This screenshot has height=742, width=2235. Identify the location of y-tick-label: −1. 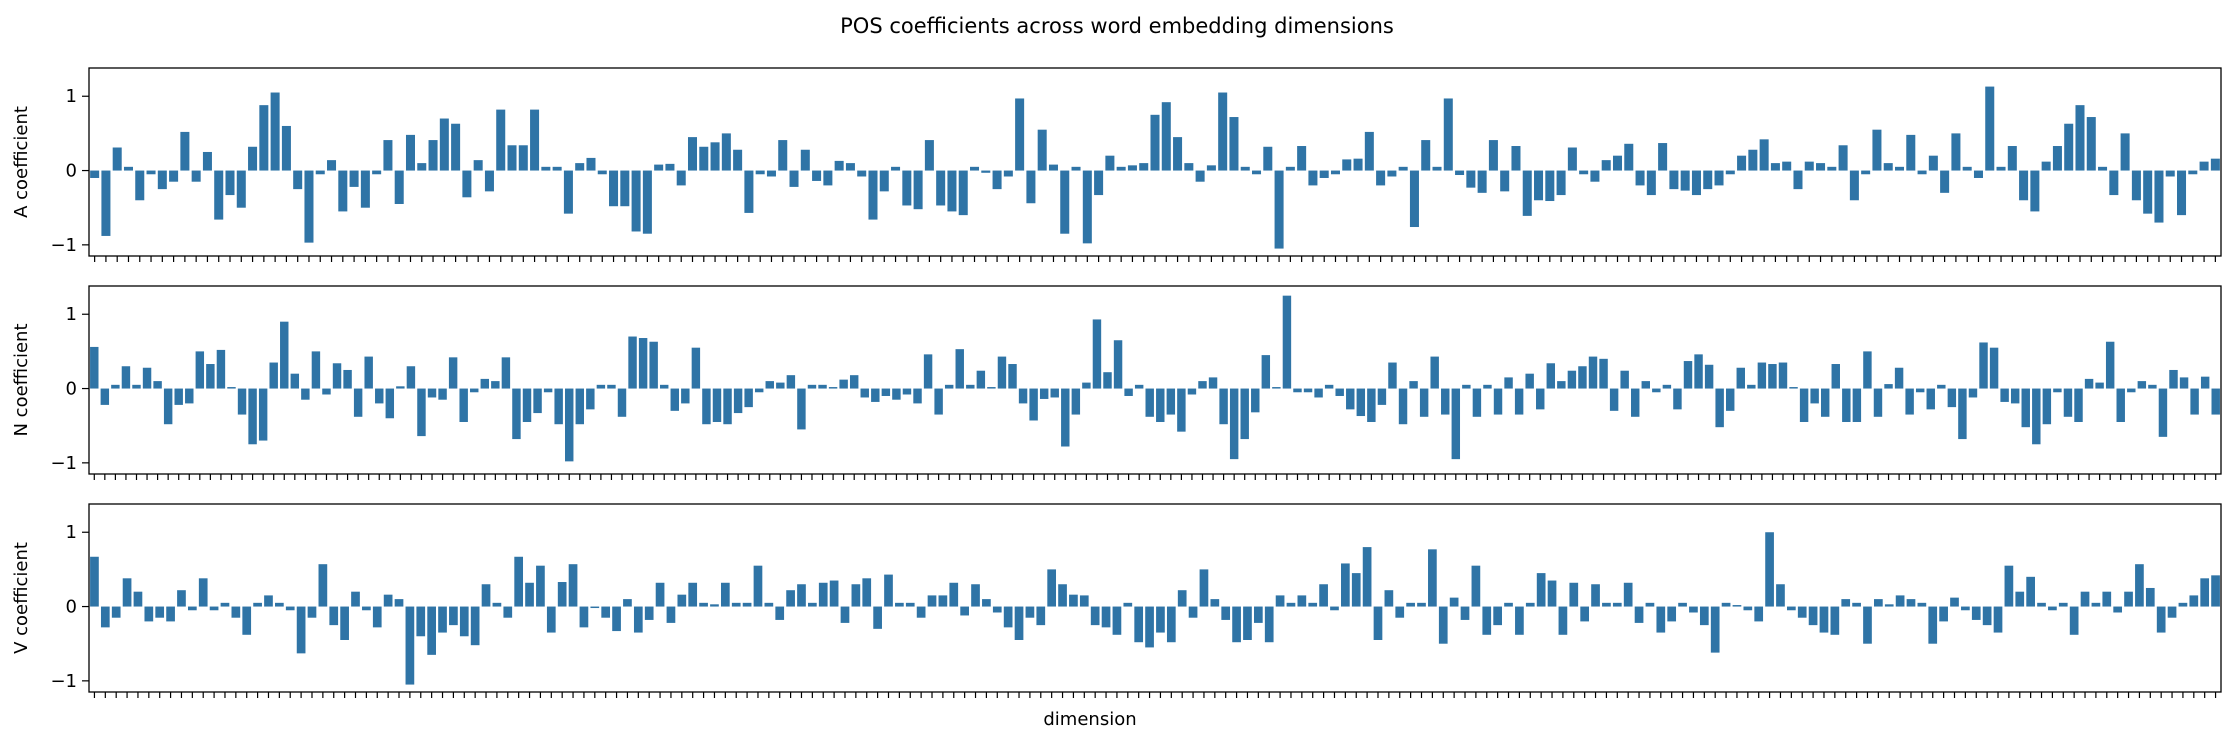
(63, 681).